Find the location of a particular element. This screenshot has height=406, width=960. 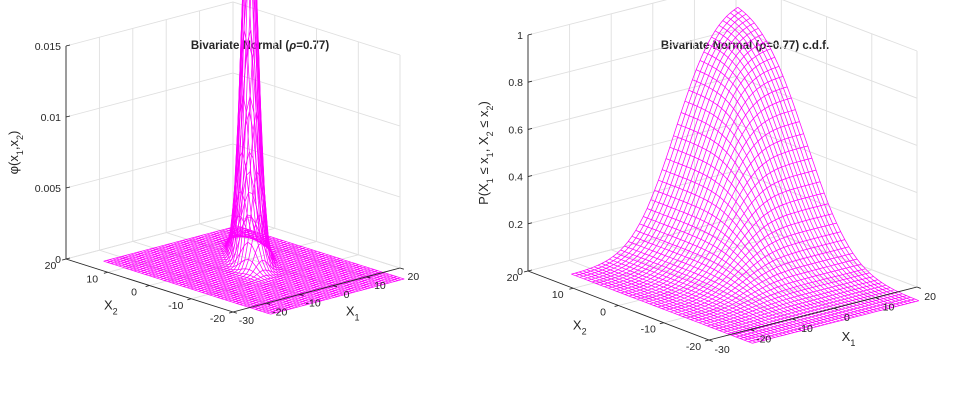

z-tick-label: 0.8 is located at coordinates (515, 83).